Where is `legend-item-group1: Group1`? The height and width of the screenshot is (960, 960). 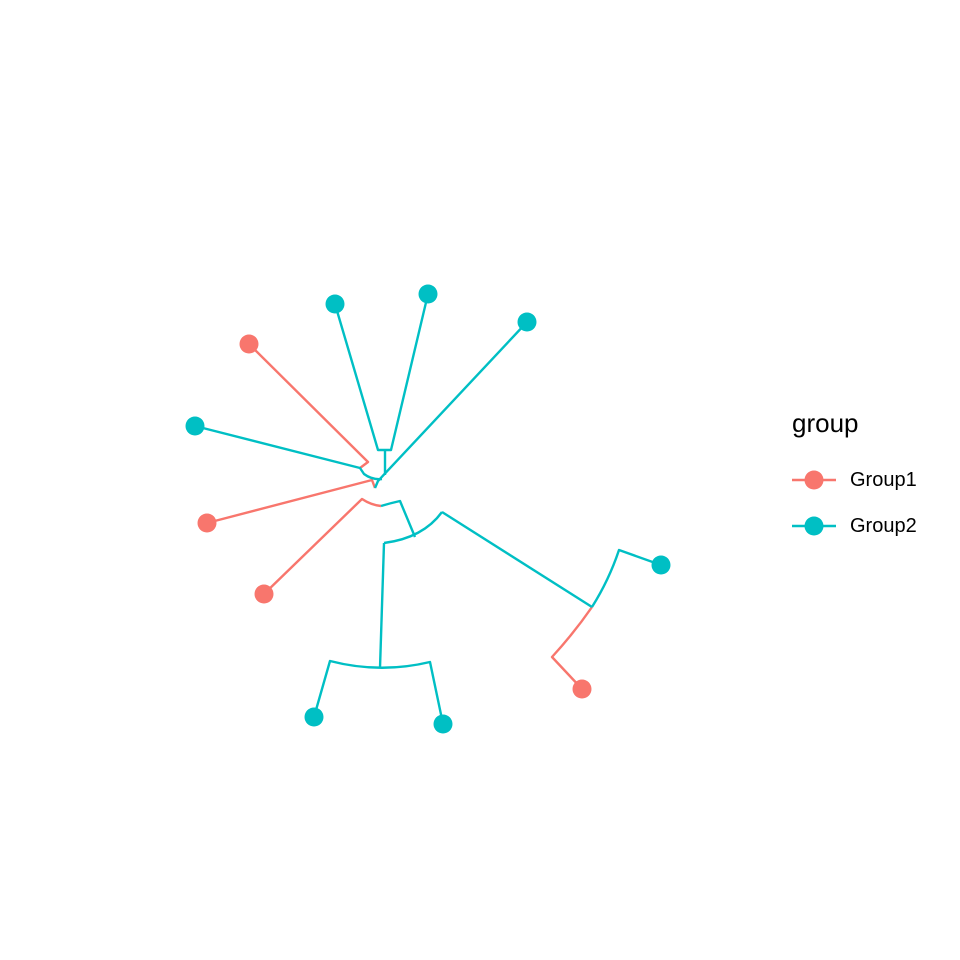
legend-item-group1: Group1 is located at coordinates (854, 480).